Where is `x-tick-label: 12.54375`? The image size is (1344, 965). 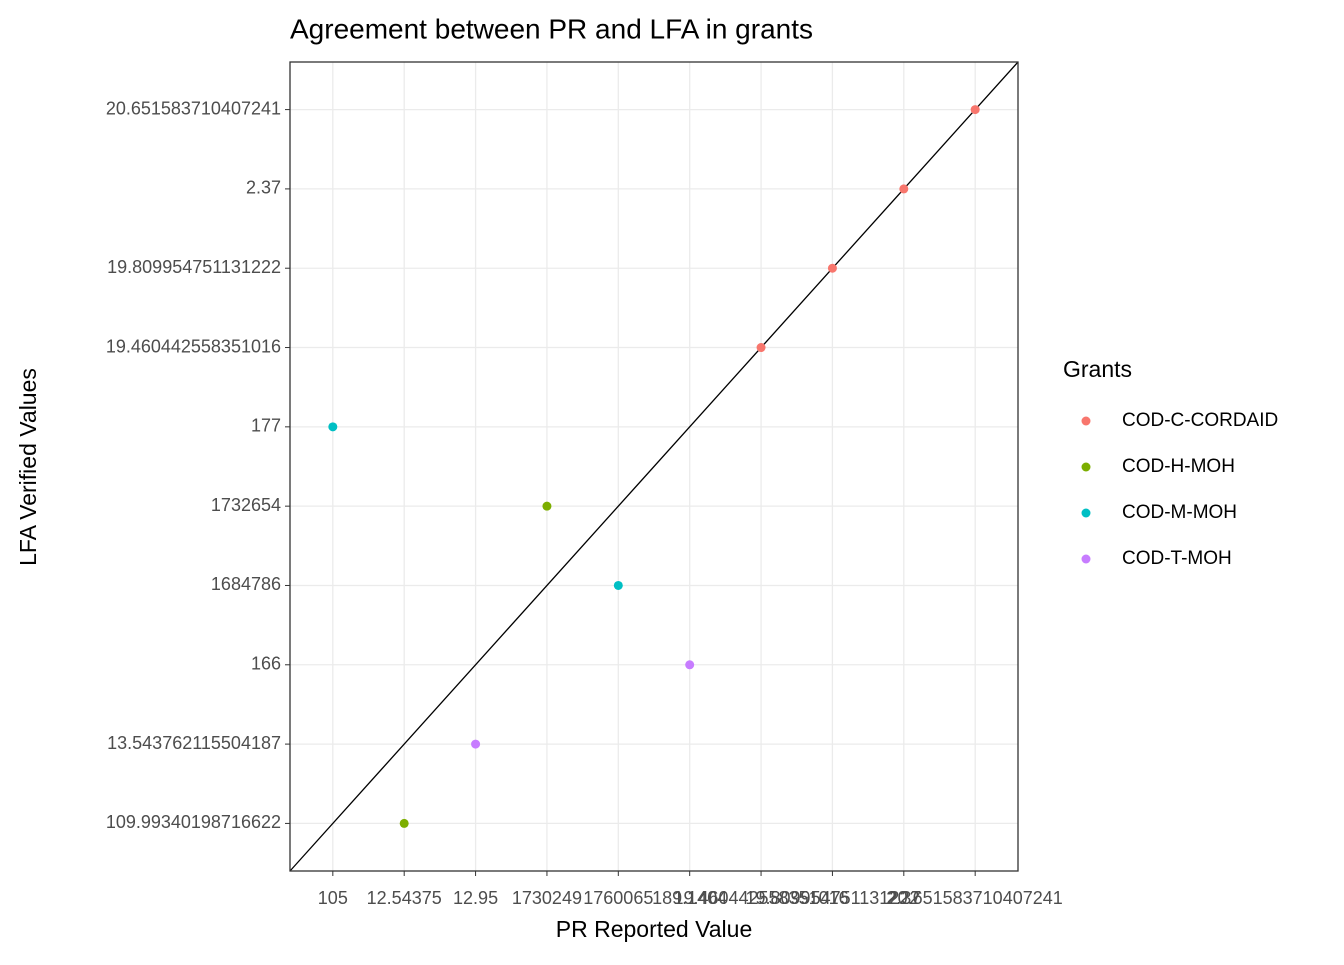 x-tick-label: 12.54375 is located at coordinates (404, 898).